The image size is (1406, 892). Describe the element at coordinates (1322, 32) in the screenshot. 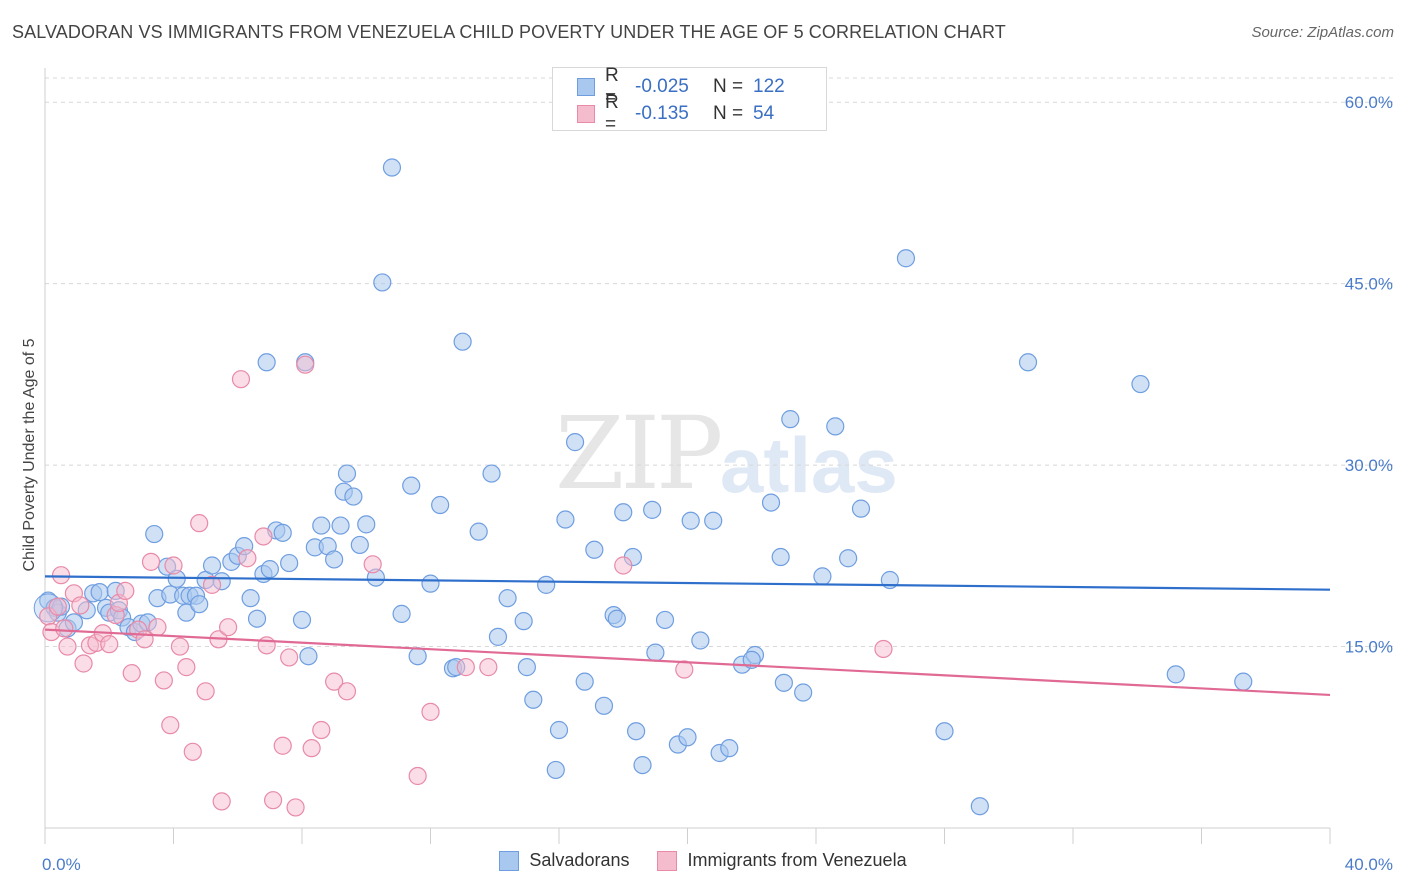

I see `source-label: Source: ZipAtlas.com` at that location.